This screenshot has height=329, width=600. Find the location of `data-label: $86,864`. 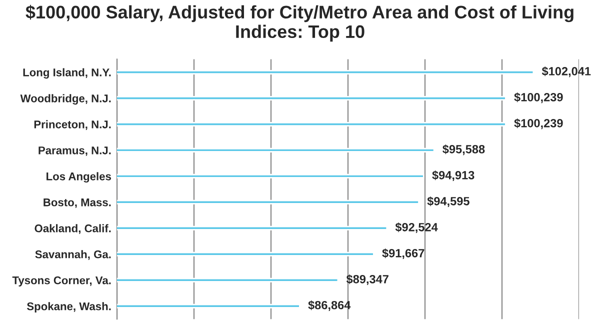

data-label: $86,864 is located at coordinates (329, 306).